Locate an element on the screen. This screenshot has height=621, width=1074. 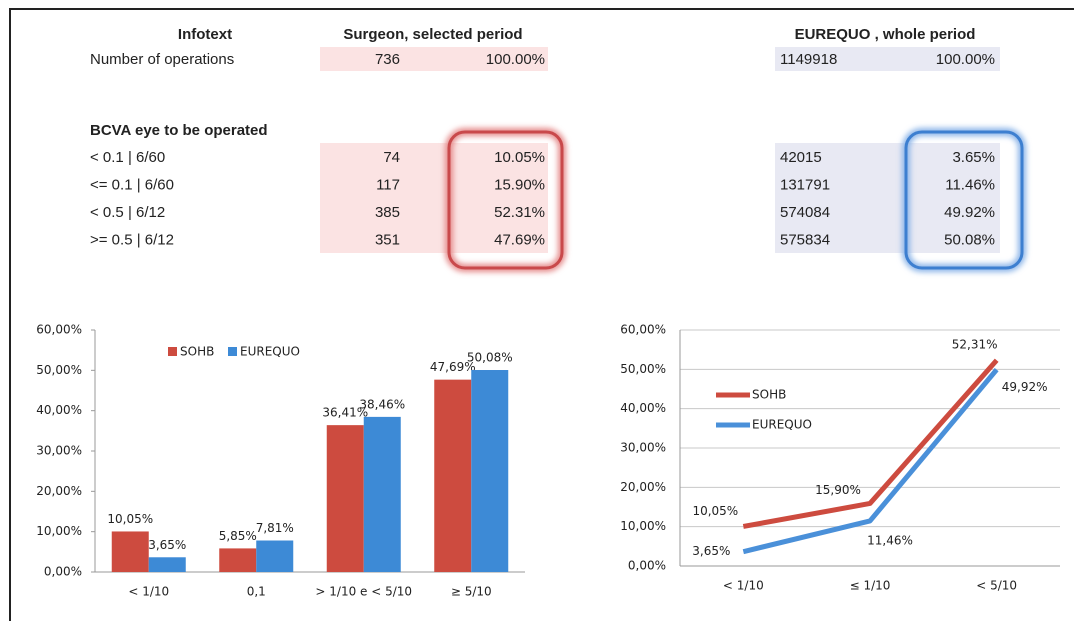
cell: 74 is located at coordinates (391, 157).